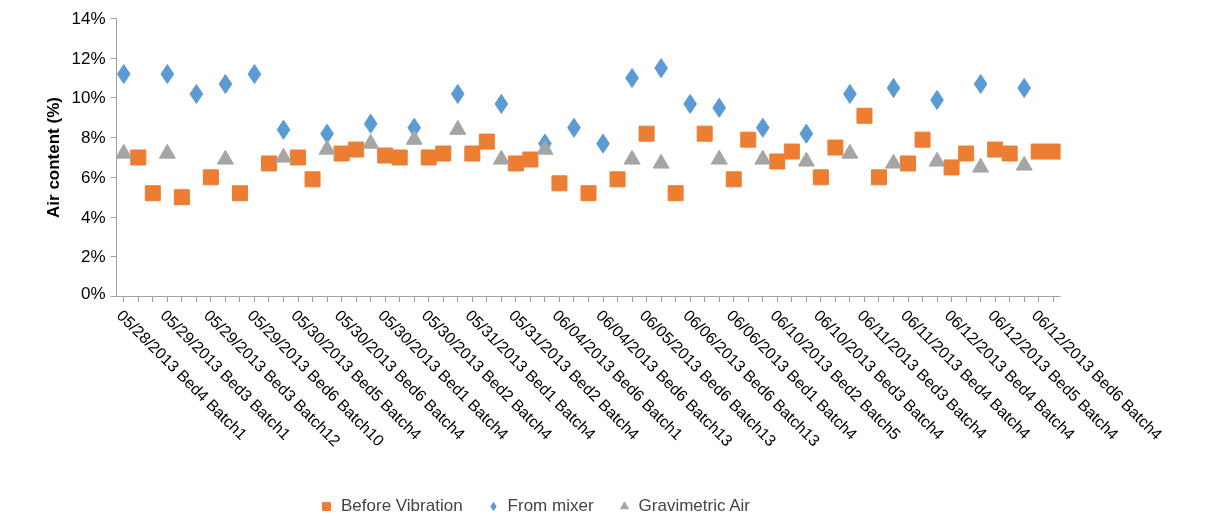 The height and width of the screenshot is (516, 1220). What do you see at coordinates (402, 506) in the screenshot?
I see `legend-label: Before Vibration` at bounding box center [402, 506].